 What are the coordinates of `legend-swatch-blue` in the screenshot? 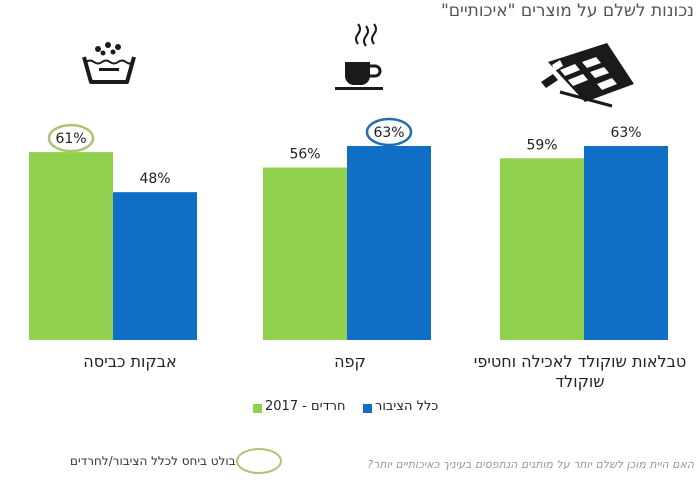 It's located at (367, 408).